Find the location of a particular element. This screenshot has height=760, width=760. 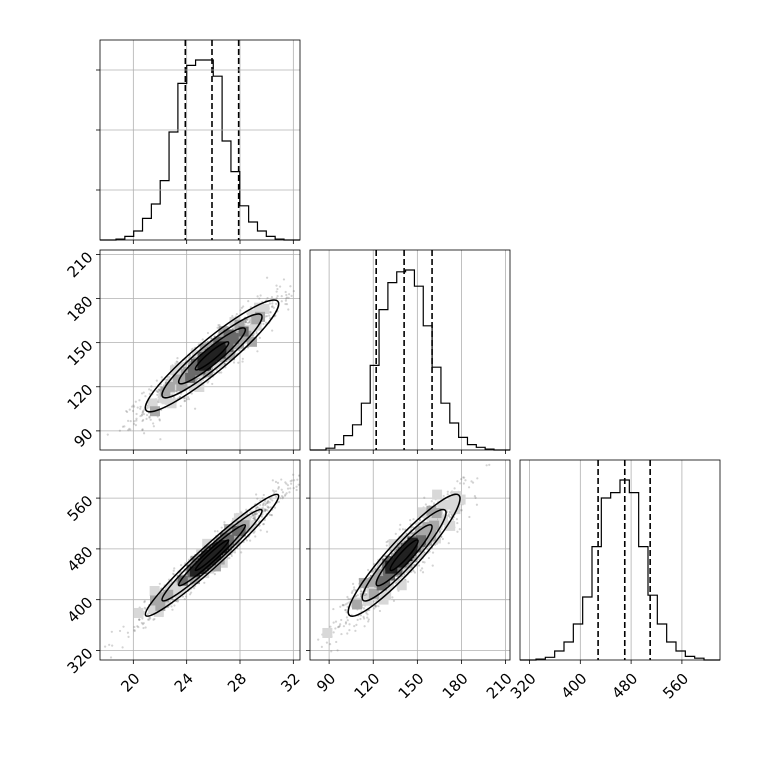

panel-content is located at coordinates (208, 561).